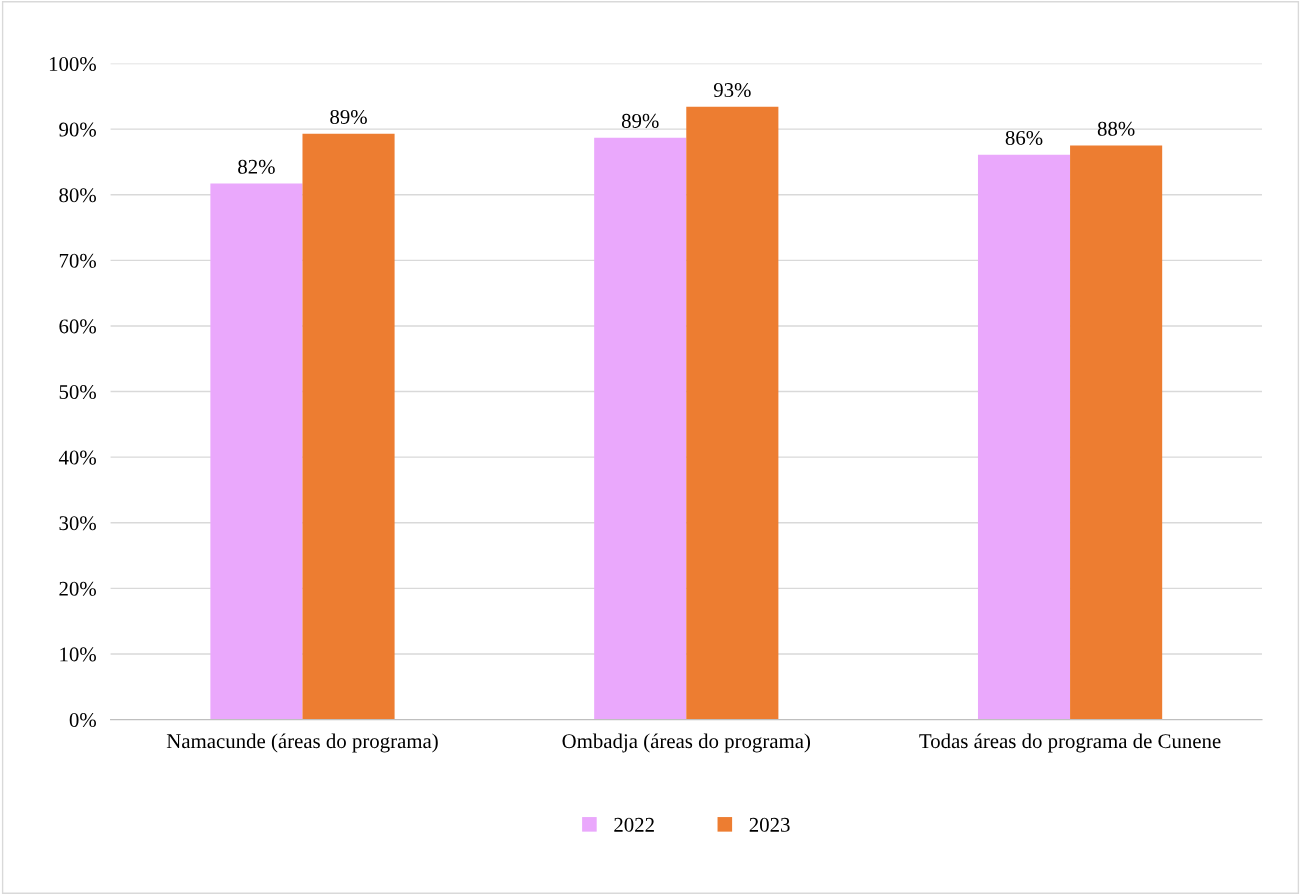  Describe the element at coordinates (77, 457) in the screenshot. I see `y-tick-label: 40%` at that location.